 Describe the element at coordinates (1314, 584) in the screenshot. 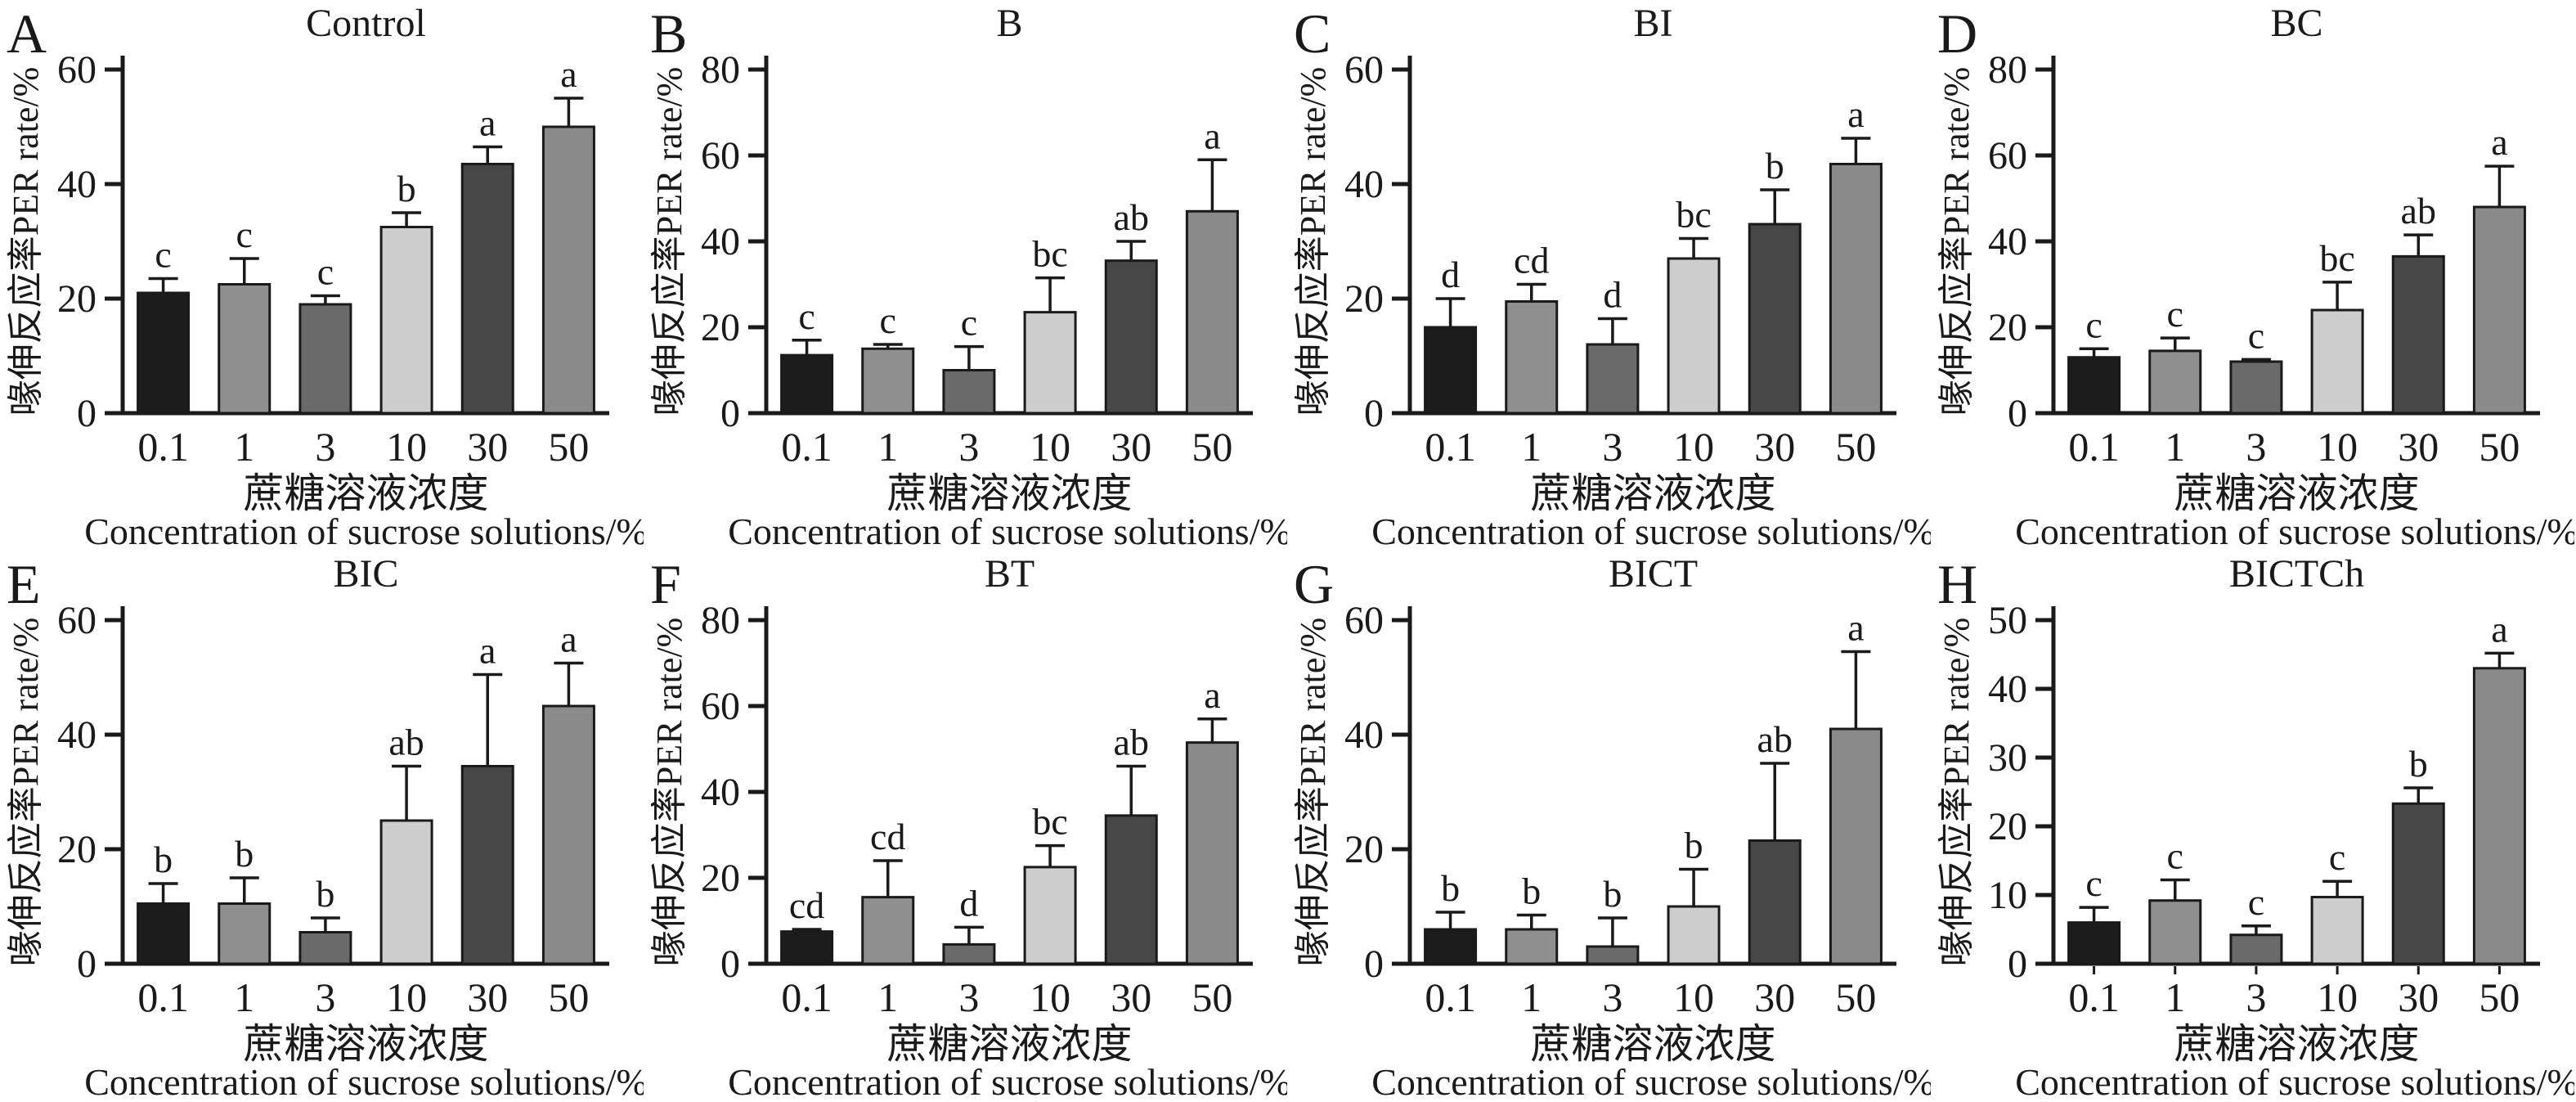

I see `panel-letter: G` at that location.